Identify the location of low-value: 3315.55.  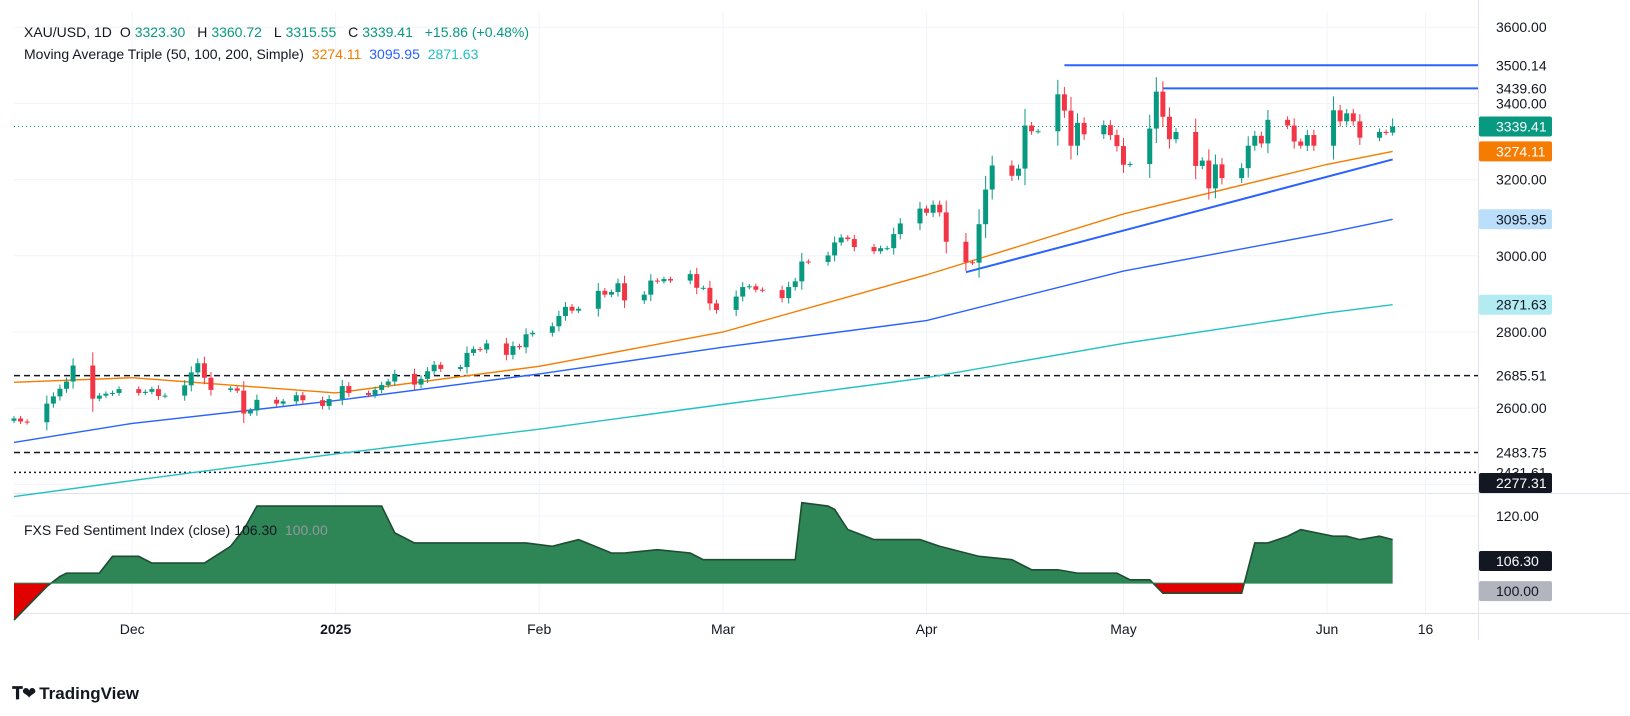
(311, 32).